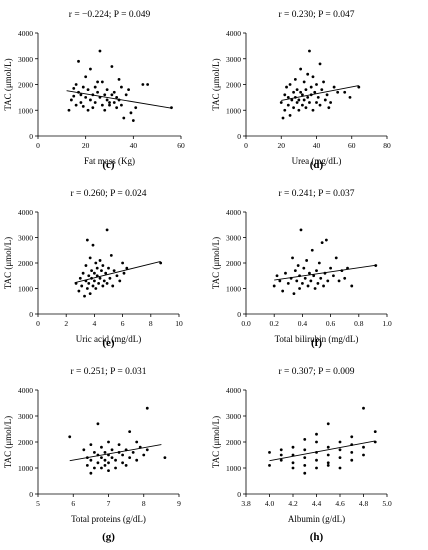 This screenshot has height=550, width=428. I want to click on panel-3-x-tick-label: 0, so click(38, 323).